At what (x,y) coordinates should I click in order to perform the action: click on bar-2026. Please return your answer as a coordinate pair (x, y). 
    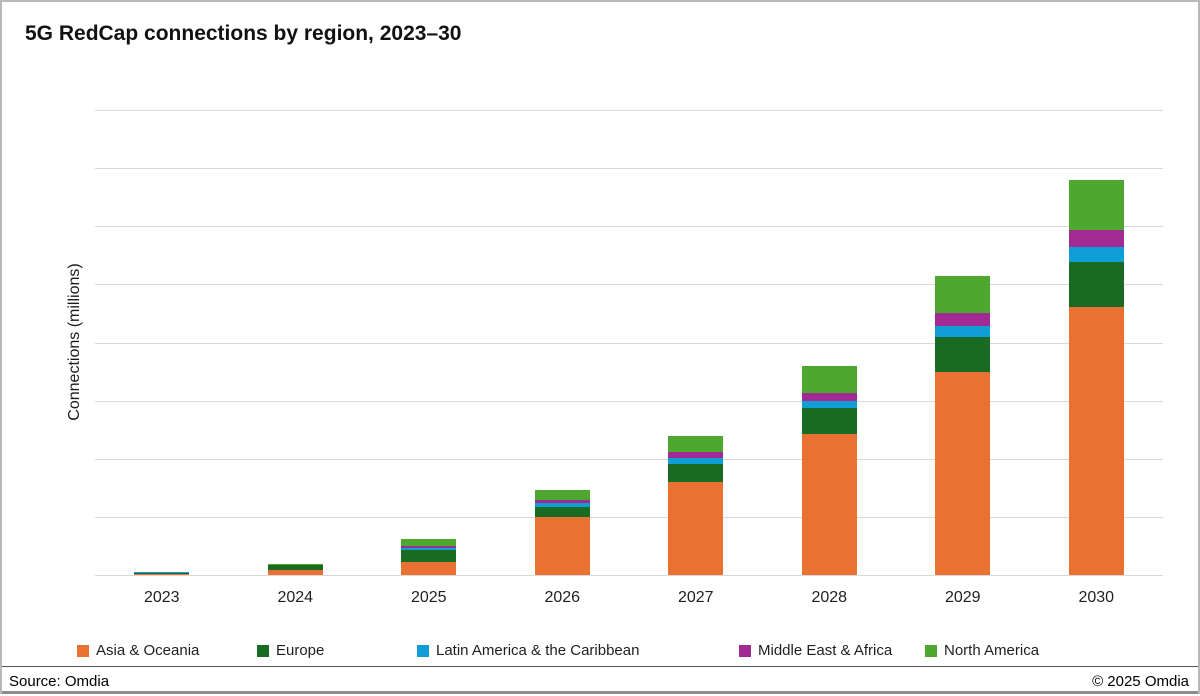
    Looking at the image, I should click on (562, 532).